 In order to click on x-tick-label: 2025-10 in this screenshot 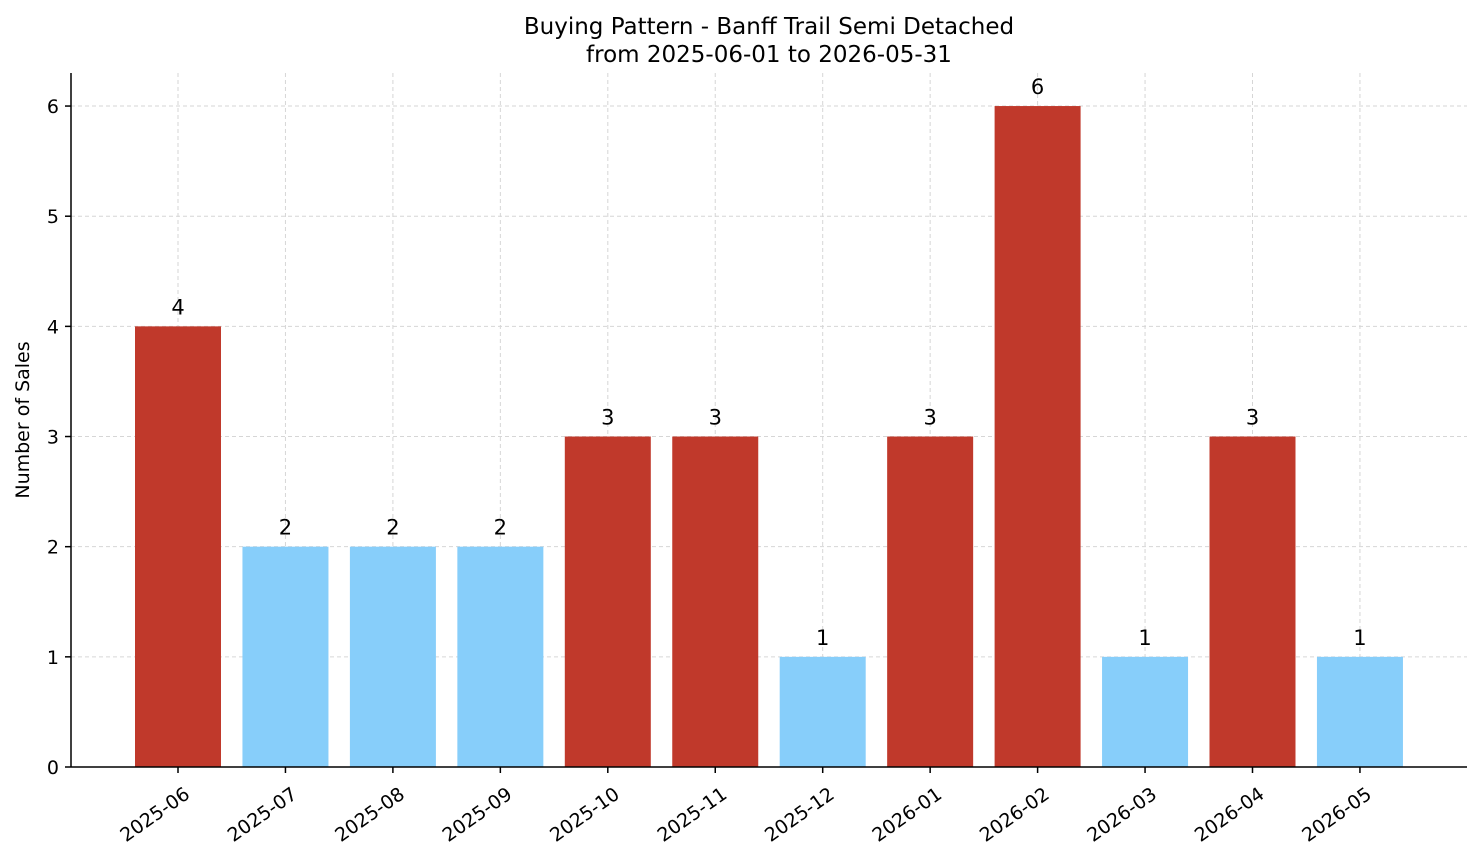, I will do `click(585, 815)`.